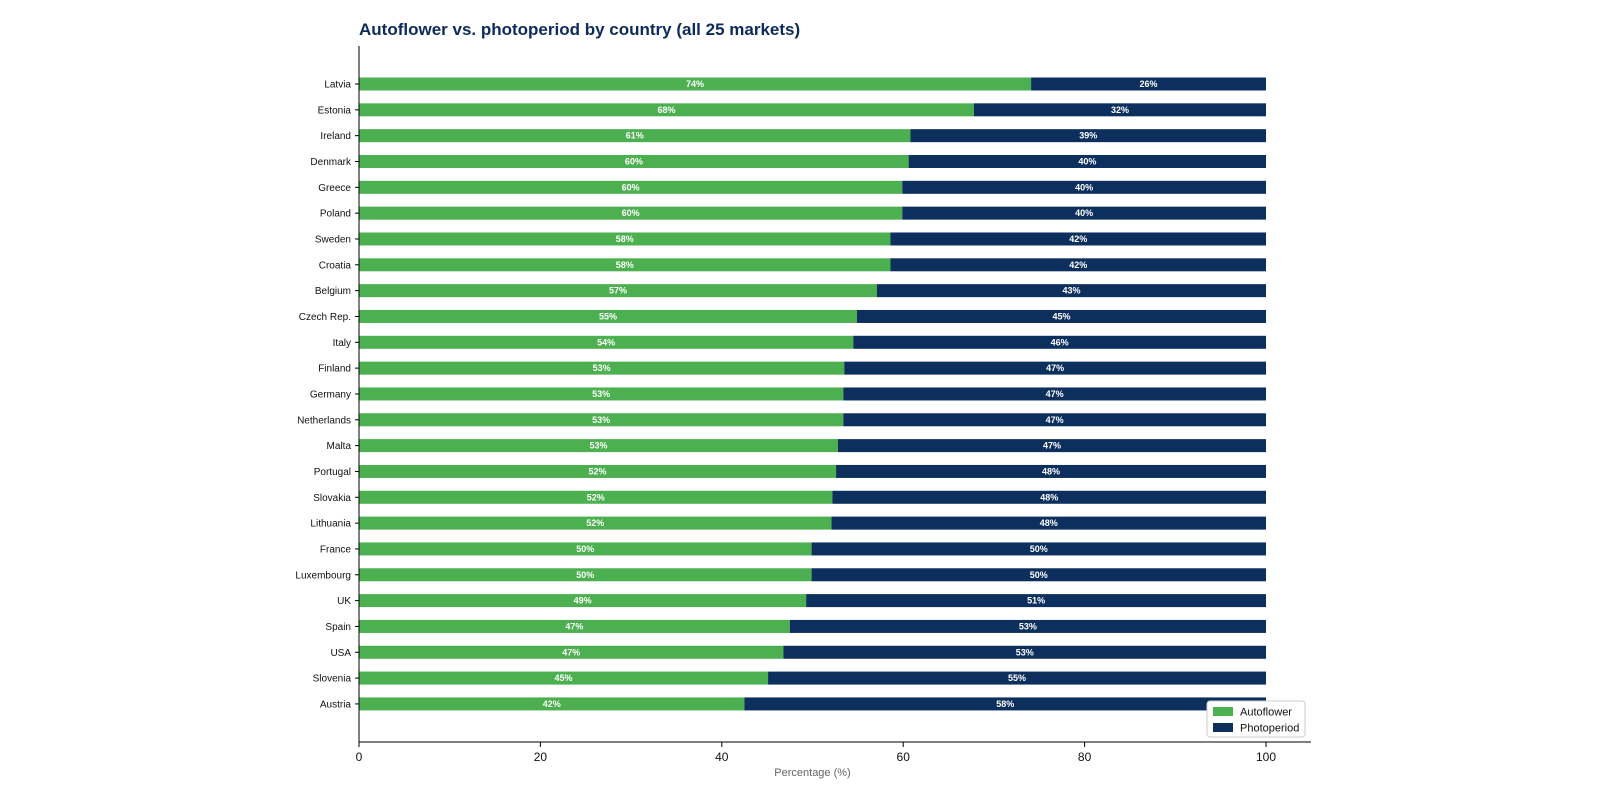  Describe the element at coordinates (339, 446) in the screenshot. I see `y-tick-label-14: Malta` at that location.